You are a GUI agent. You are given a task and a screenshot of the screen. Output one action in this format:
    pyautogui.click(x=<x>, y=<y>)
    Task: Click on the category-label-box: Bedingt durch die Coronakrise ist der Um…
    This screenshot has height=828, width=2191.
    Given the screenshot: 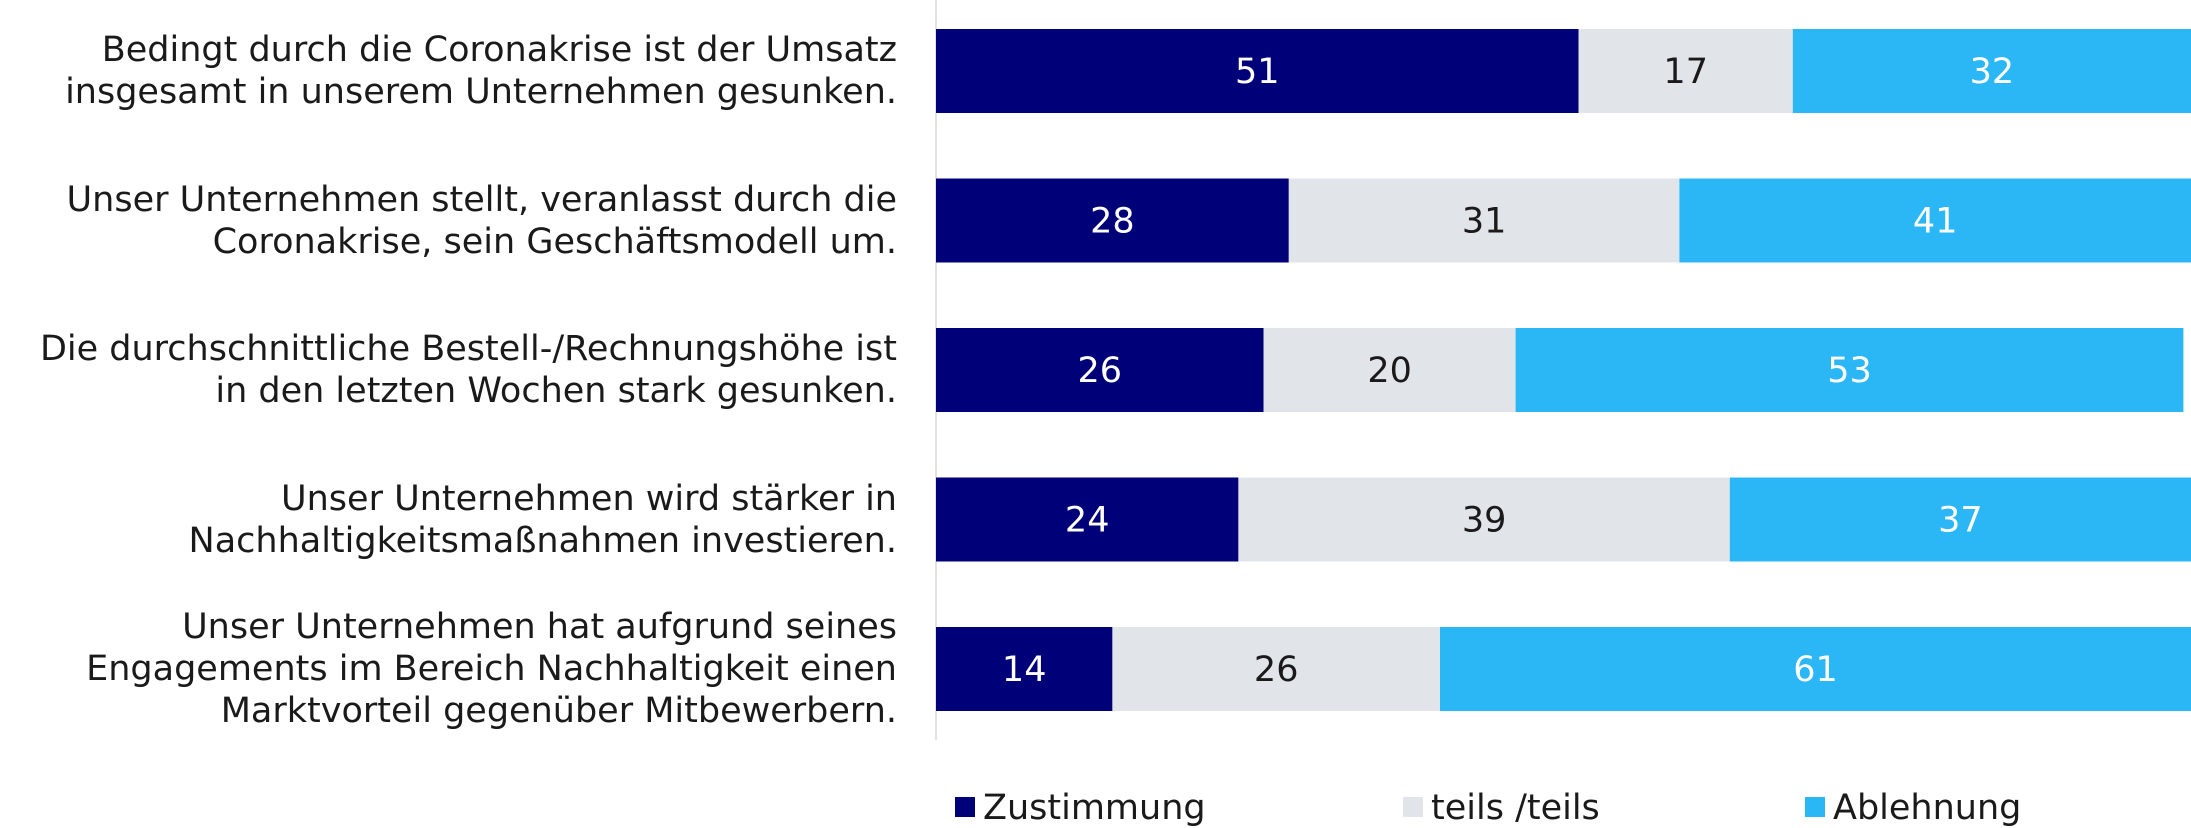 What is the action you would take?
    pyautogui.click(x=448, y=73)
    